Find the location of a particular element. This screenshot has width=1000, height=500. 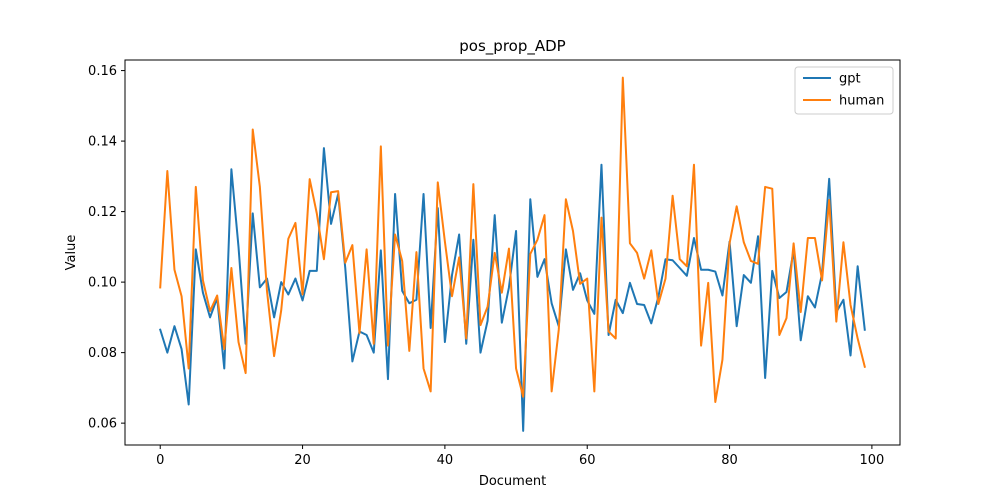

x-tick-label: 100 is located at coordinates (871, 460).